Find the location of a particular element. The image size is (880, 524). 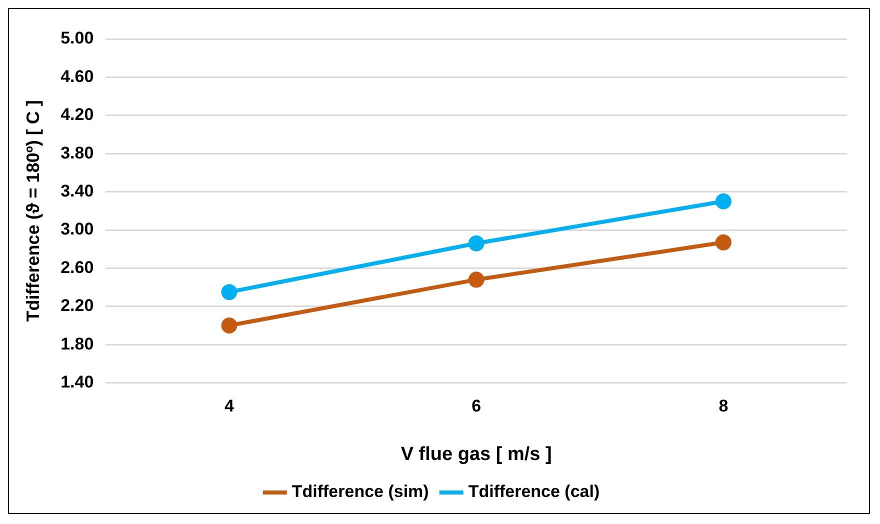

x-axis-title: V flue gas [ m/s ] is located at coordinates (476, 454).